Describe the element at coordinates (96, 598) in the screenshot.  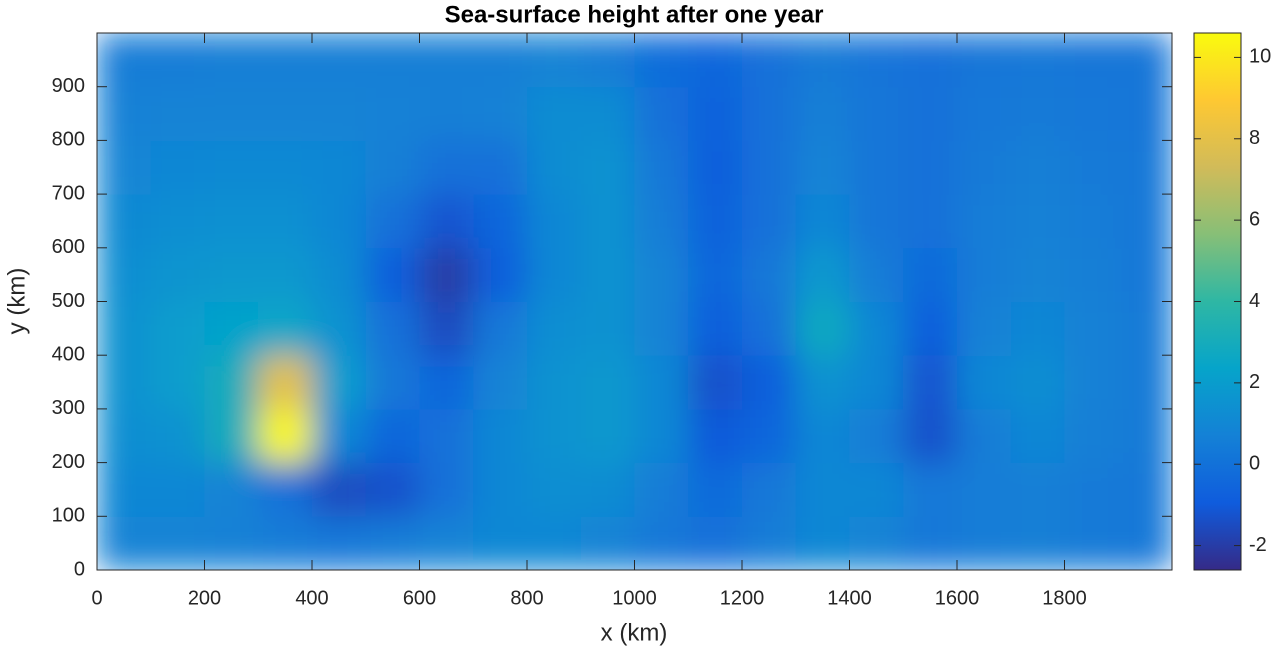
I see `x-tick-label: 0` at that location.